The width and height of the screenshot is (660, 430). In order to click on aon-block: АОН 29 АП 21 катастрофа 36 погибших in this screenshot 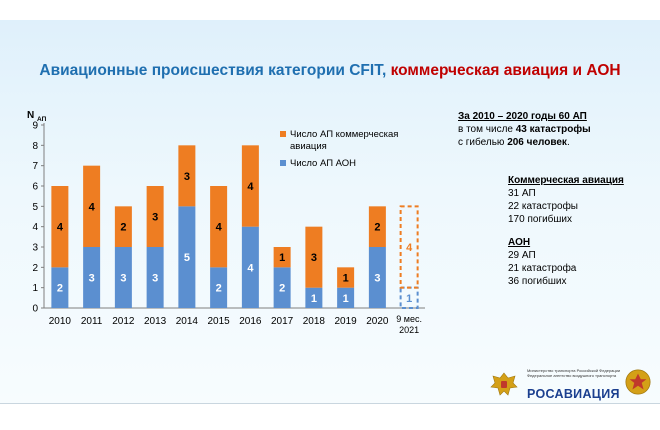, I will do `click(542, 262)`.